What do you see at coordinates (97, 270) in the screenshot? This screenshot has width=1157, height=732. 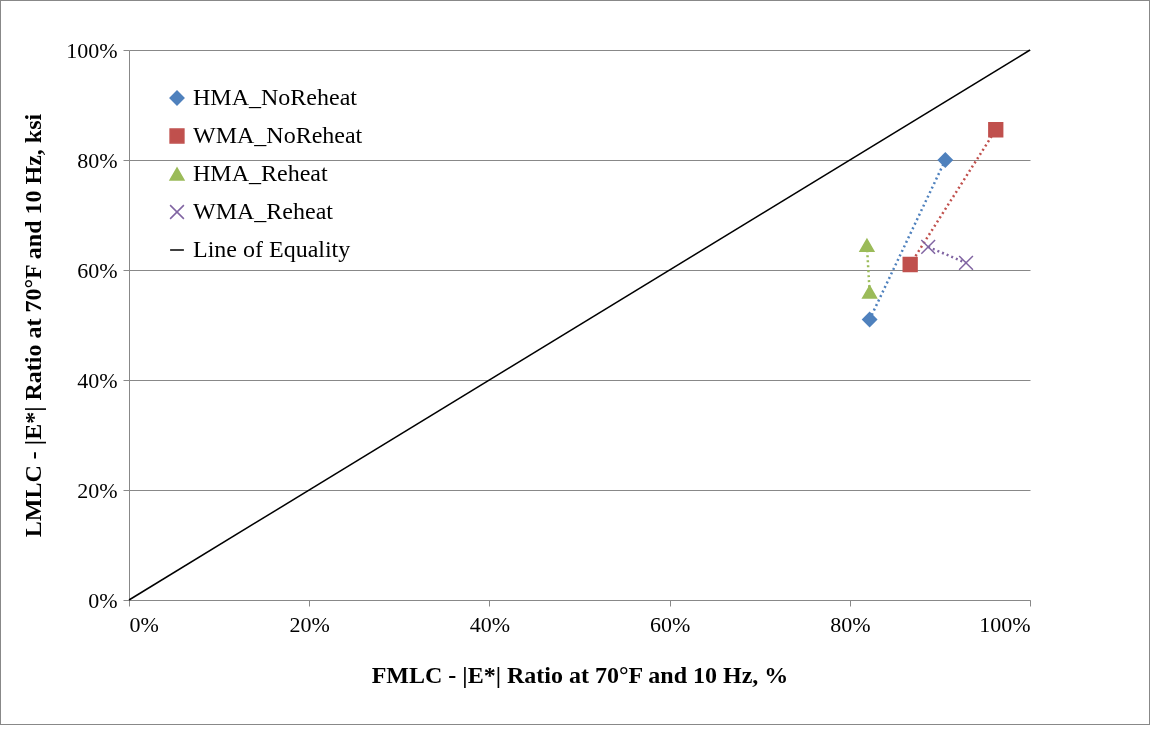 I see `y-tick-label: 60%` at bounding box center [97, 270].